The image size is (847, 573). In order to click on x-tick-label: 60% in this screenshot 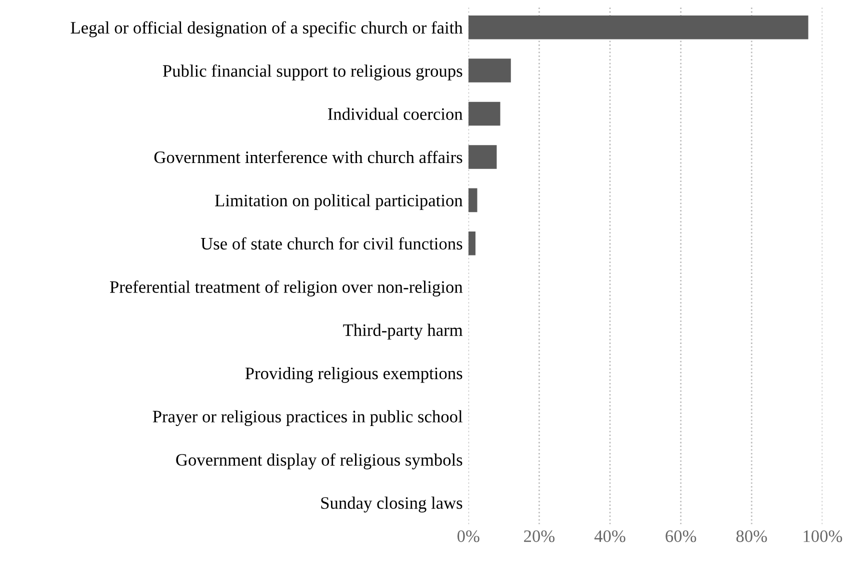, I will do `click(681, 536)`.